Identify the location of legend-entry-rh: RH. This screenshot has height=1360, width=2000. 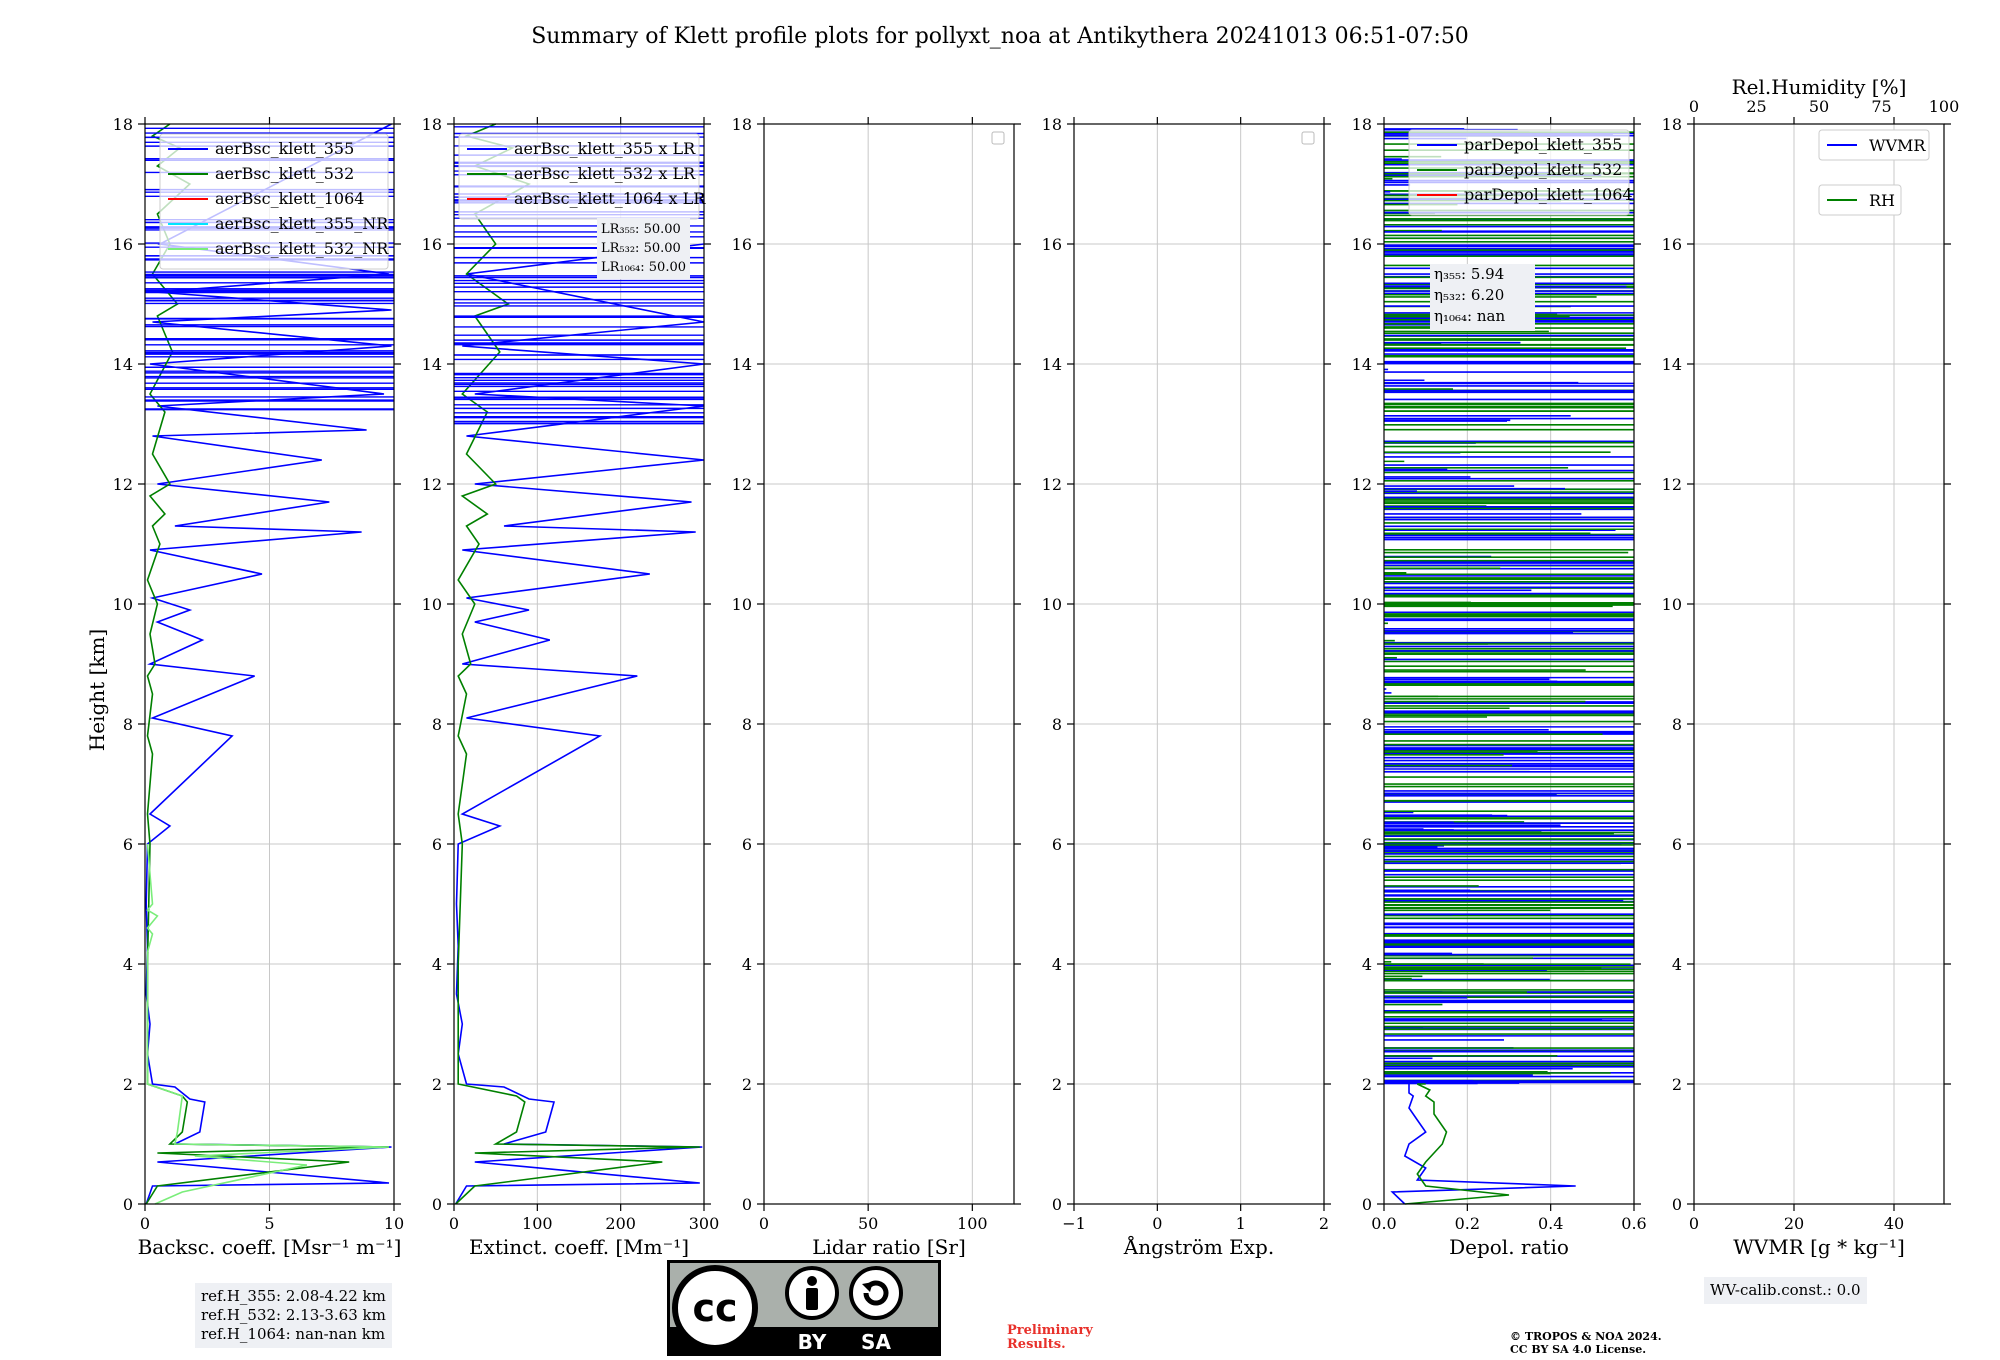
(1882, 200).